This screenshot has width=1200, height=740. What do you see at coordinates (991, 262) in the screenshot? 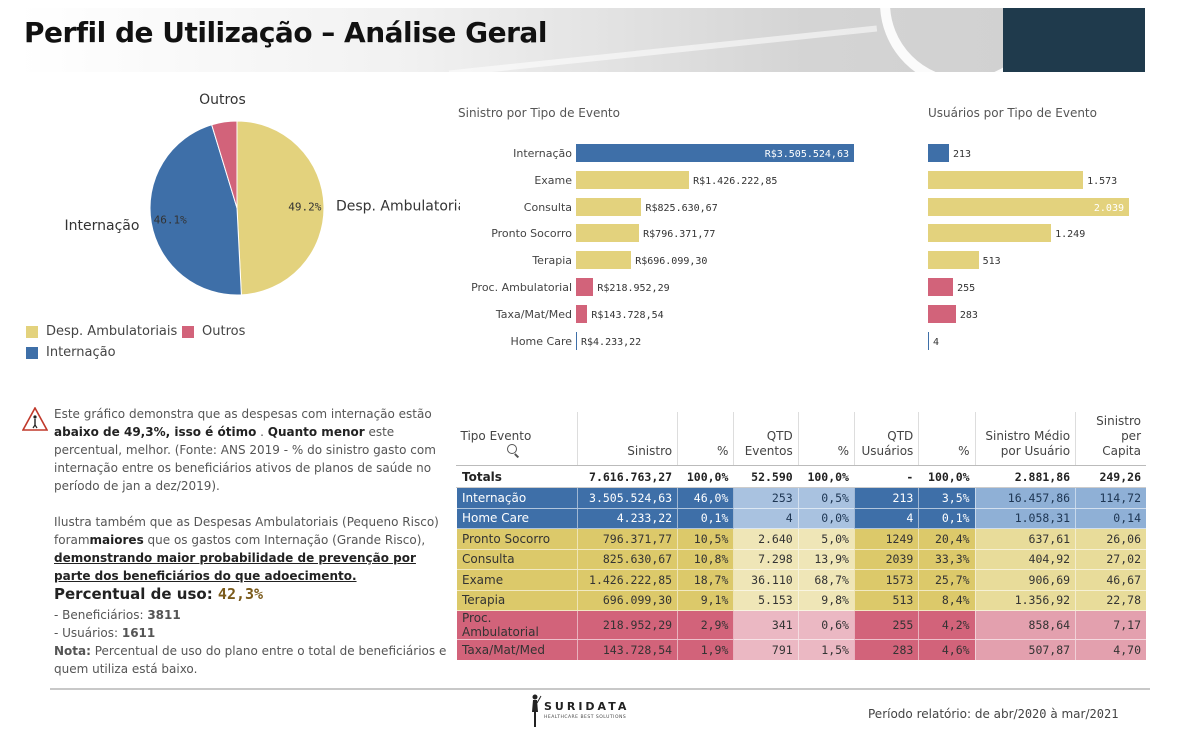
I see `bar-value-label: 513` at bounding box center [991, 262].